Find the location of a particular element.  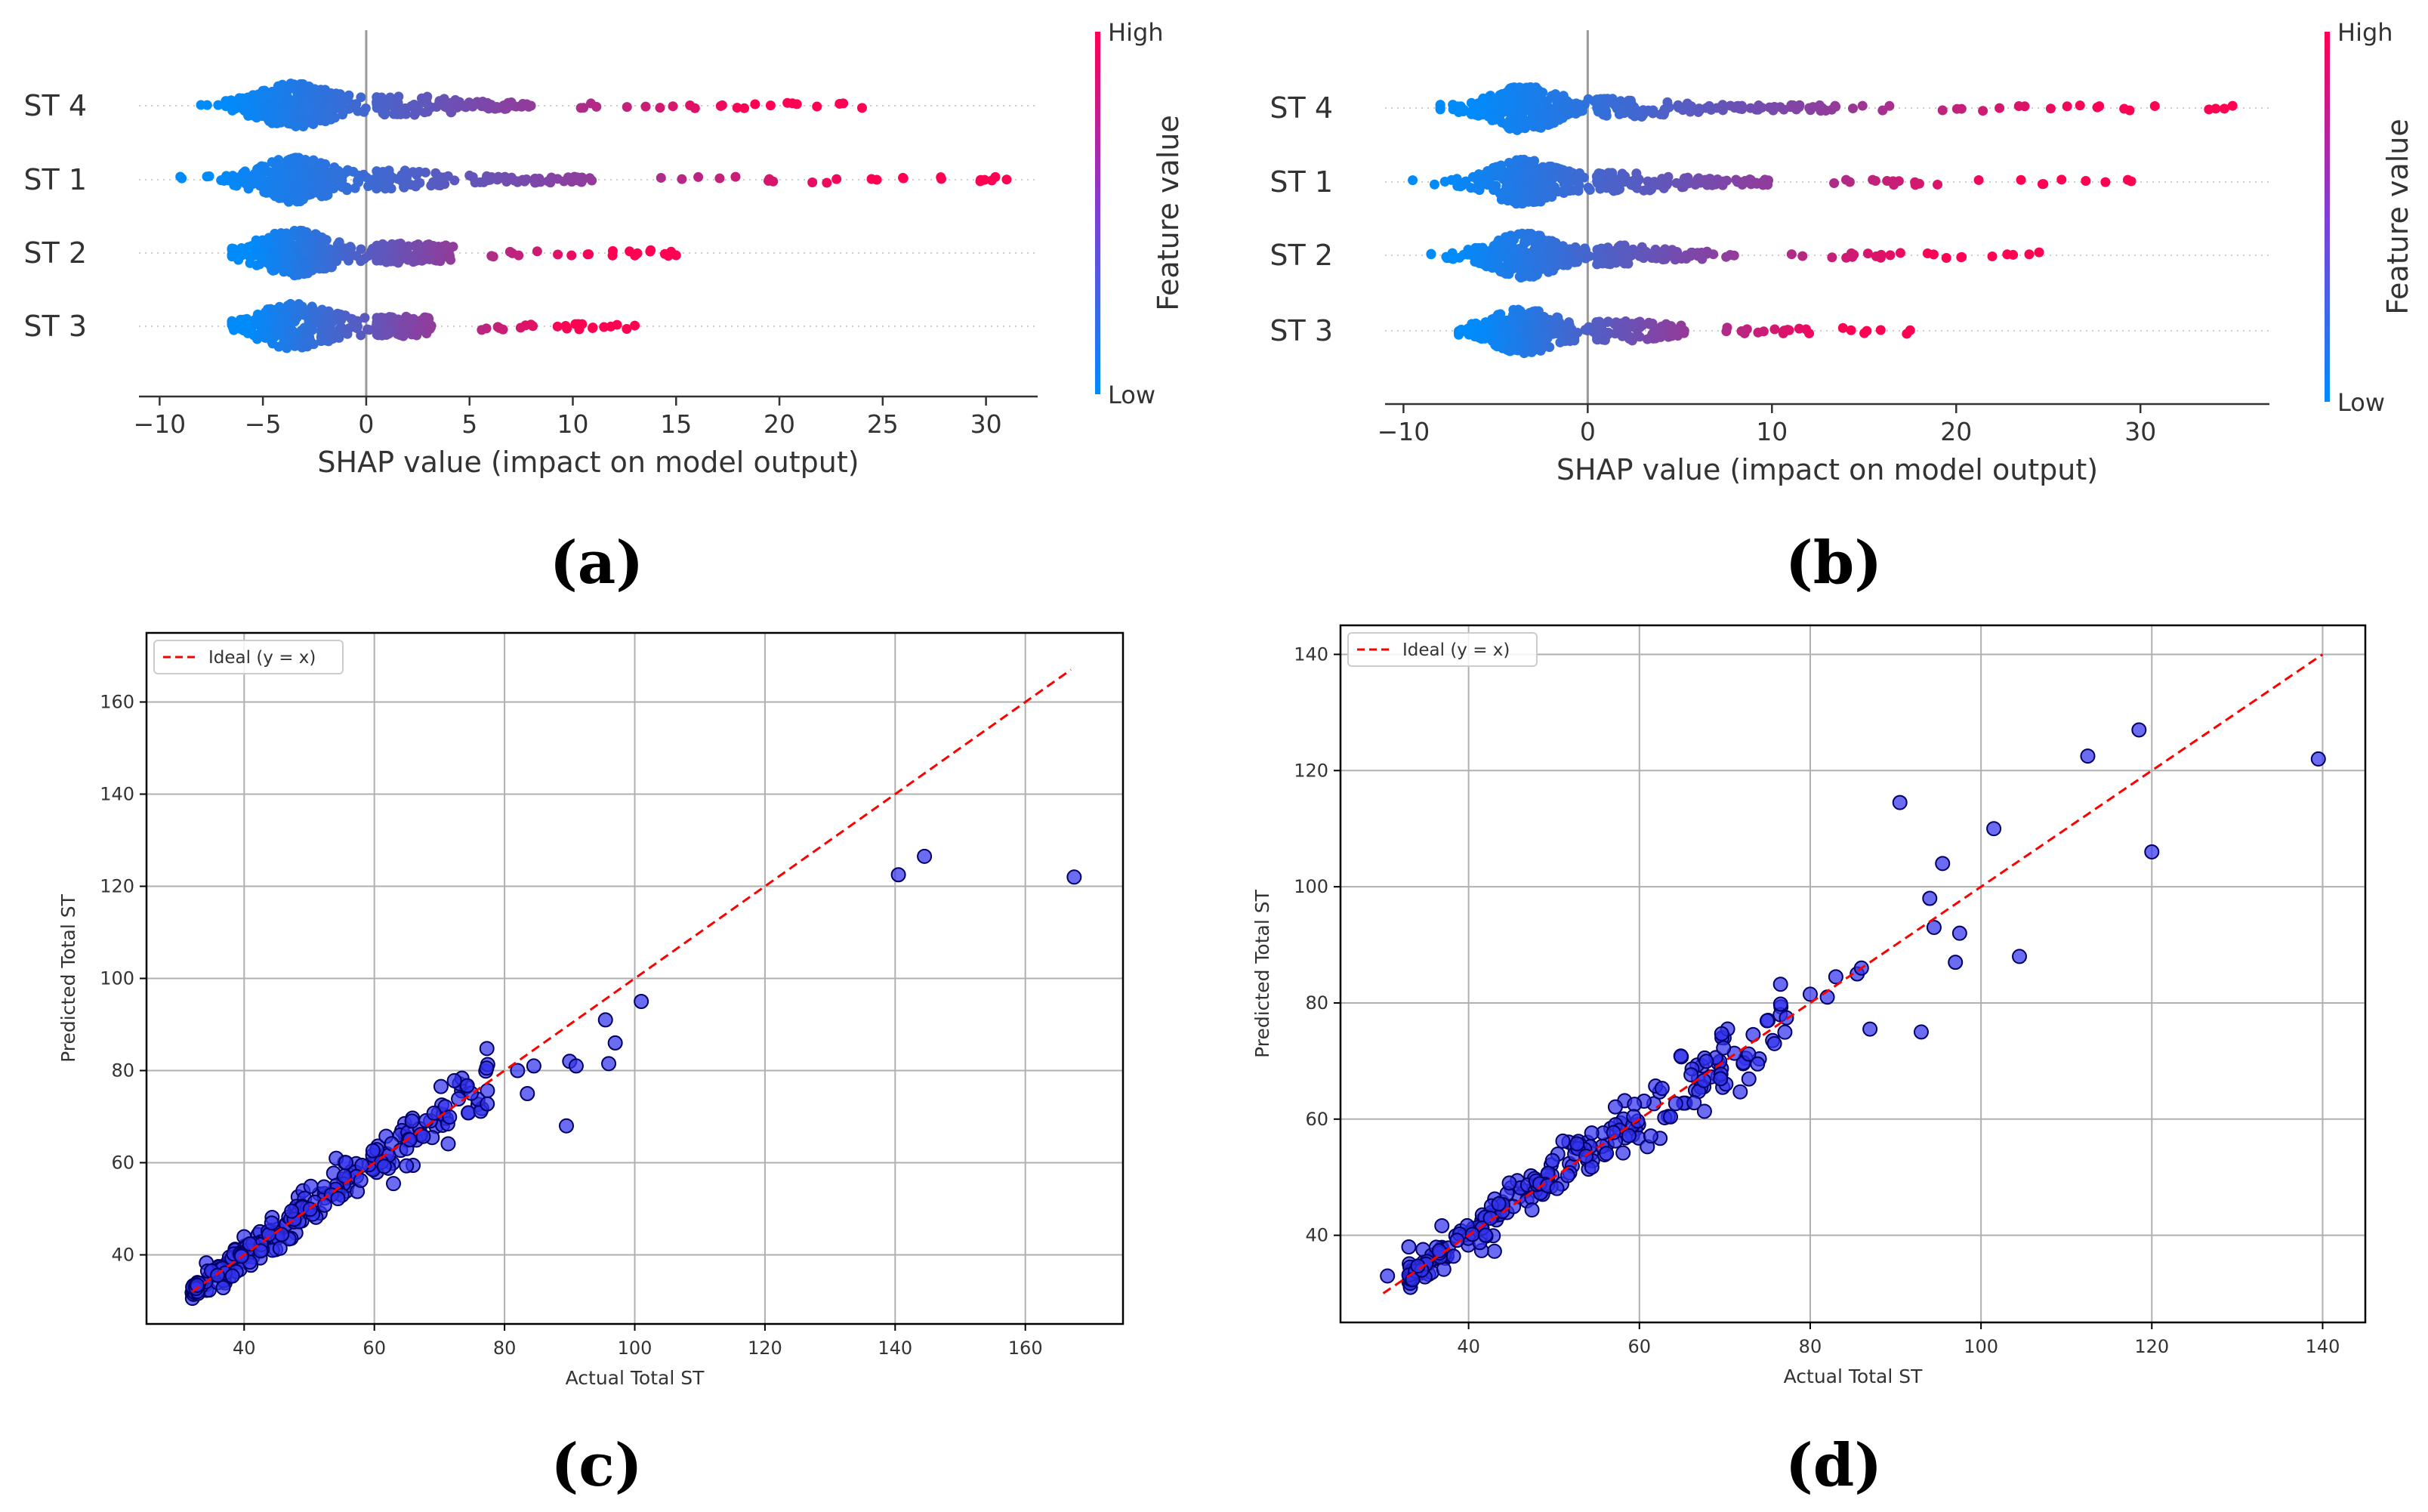

colorbar-low-label-b: Low is located at coordinates (2361, 403).